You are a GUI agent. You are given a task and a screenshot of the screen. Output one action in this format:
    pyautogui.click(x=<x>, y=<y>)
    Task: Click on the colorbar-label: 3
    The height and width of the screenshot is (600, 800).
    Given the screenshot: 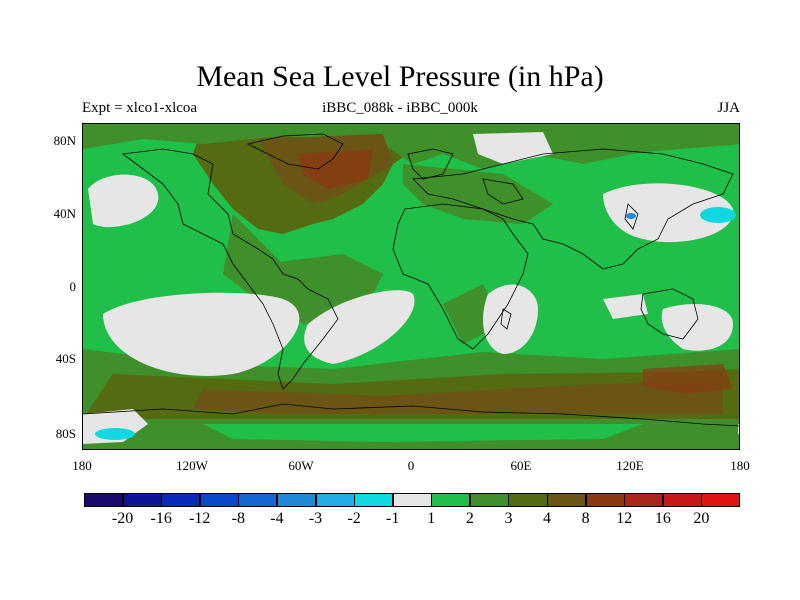 What is the action you would take?
    pyautogui.click(x=508, y=518)
    